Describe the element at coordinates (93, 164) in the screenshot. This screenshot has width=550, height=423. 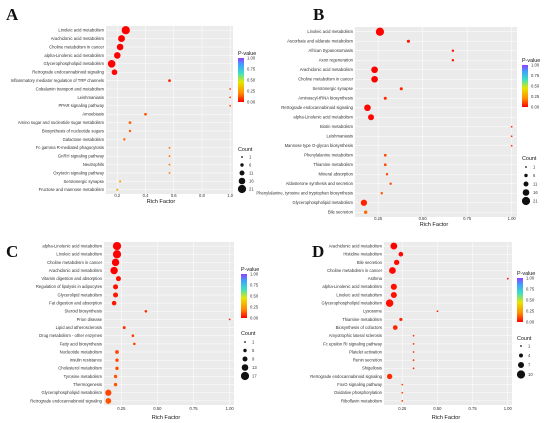
I see `y-tick-label: Neutrophils` at that location.